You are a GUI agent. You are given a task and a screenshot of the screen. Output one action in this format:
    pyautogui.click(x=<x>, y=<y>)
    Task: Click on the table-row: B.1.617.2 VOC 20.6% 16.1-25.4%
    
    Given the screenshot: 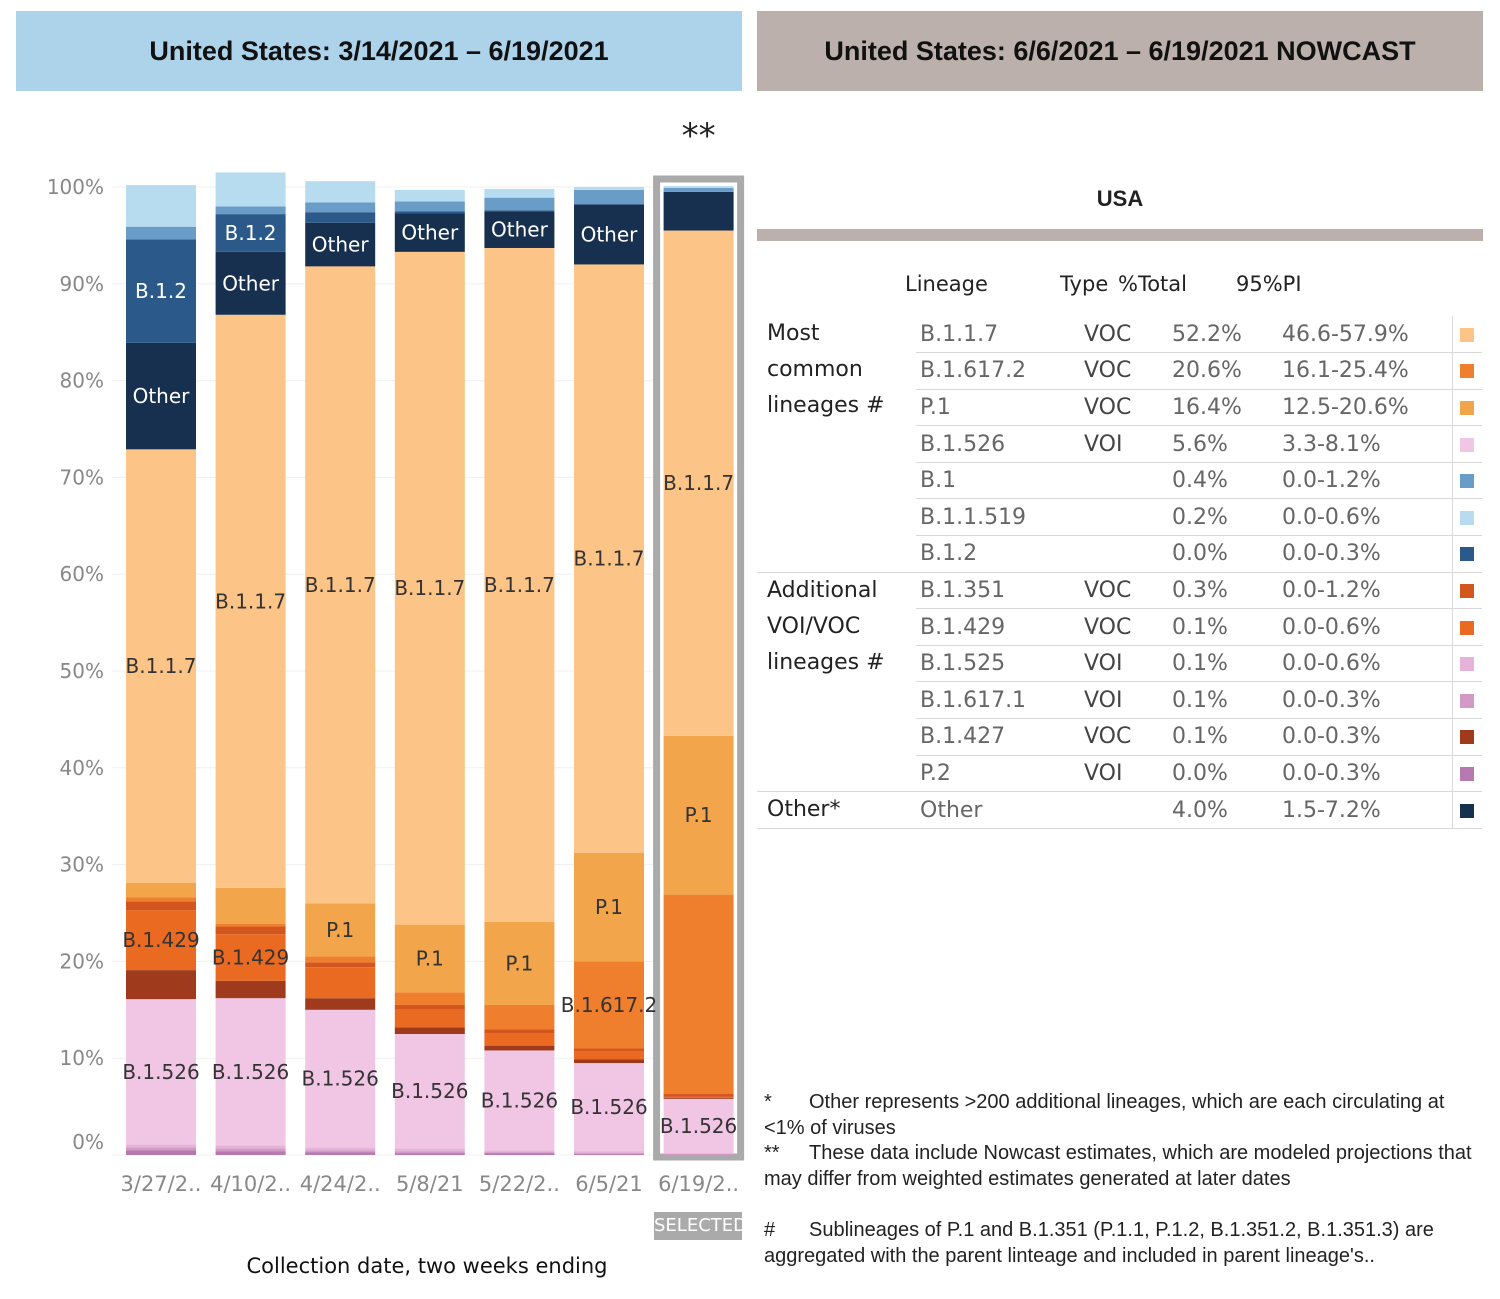 What is the action you would take?
    pyautogui.click(x=1119, y=371)
    